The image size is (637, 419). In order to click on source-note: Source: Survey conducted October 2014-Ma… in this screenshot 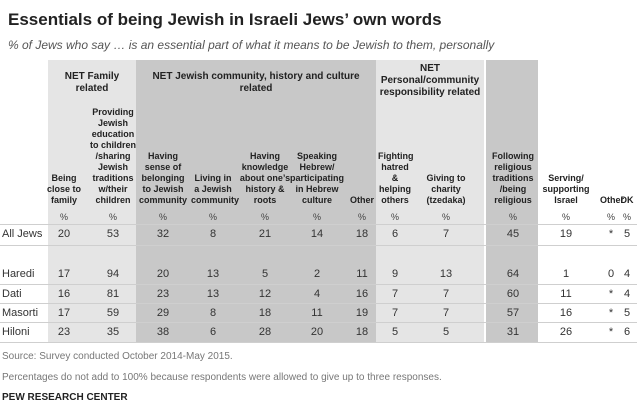, I will do `click(117, 356)`.